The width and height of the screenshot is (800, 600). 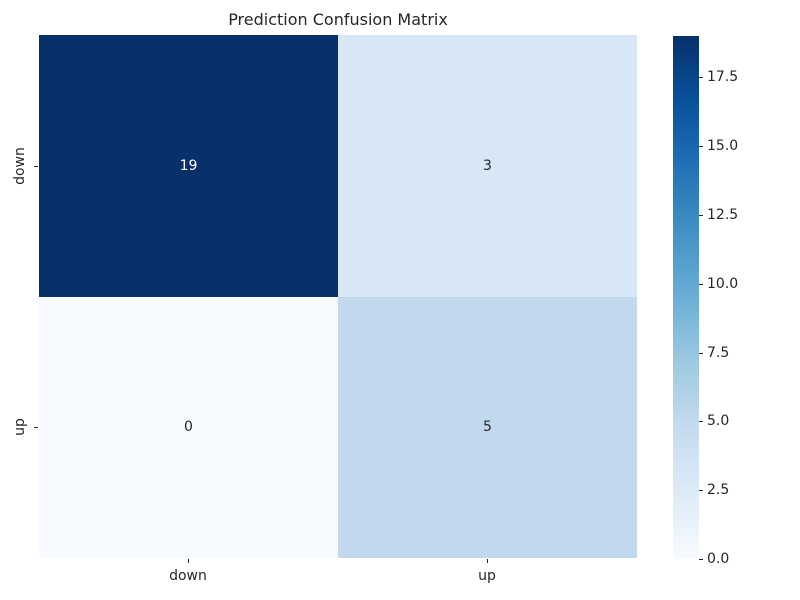 What do you see at coordinates (338, 19) in the screenshot?
I see `chart-title: Prediction Confusion Matrix` at bounding box center [338, 19].